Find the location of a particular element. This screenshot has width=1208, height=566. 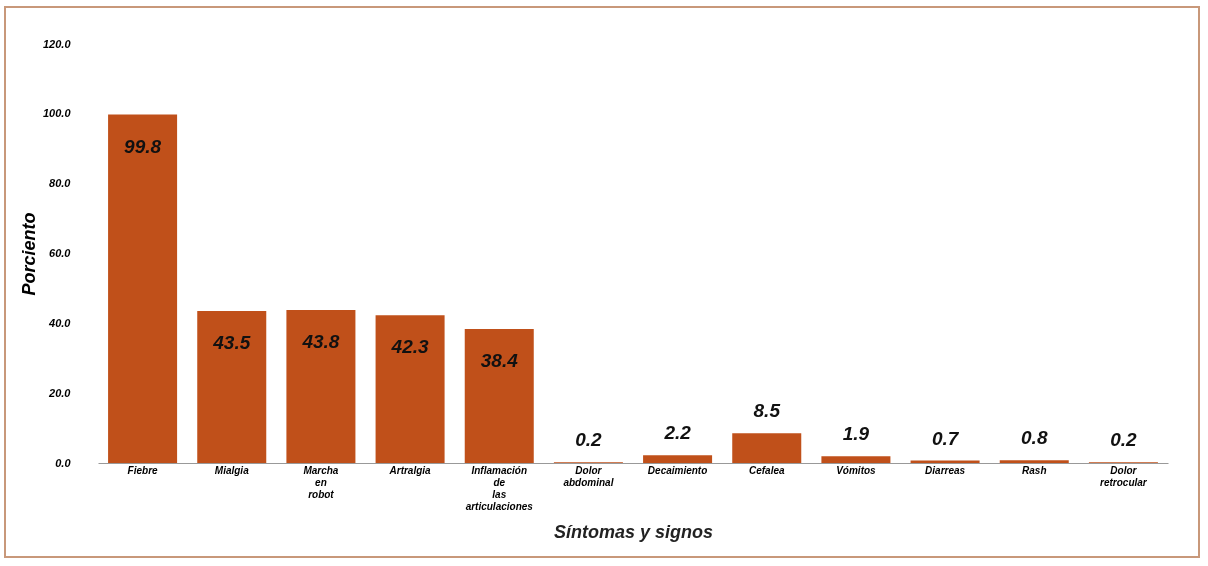

x-tick-label: Cefalea is located at coordinates (766, 470).